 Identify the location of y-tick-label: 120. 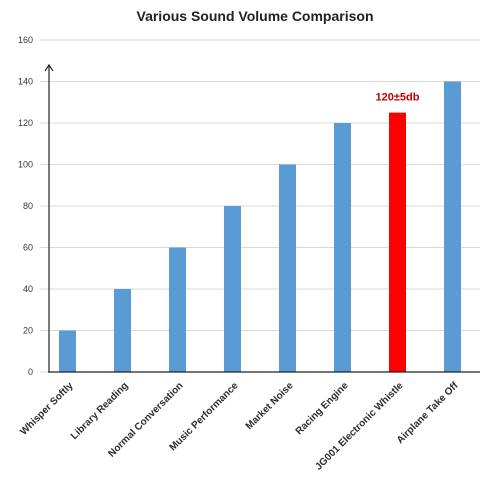
(25, 123).